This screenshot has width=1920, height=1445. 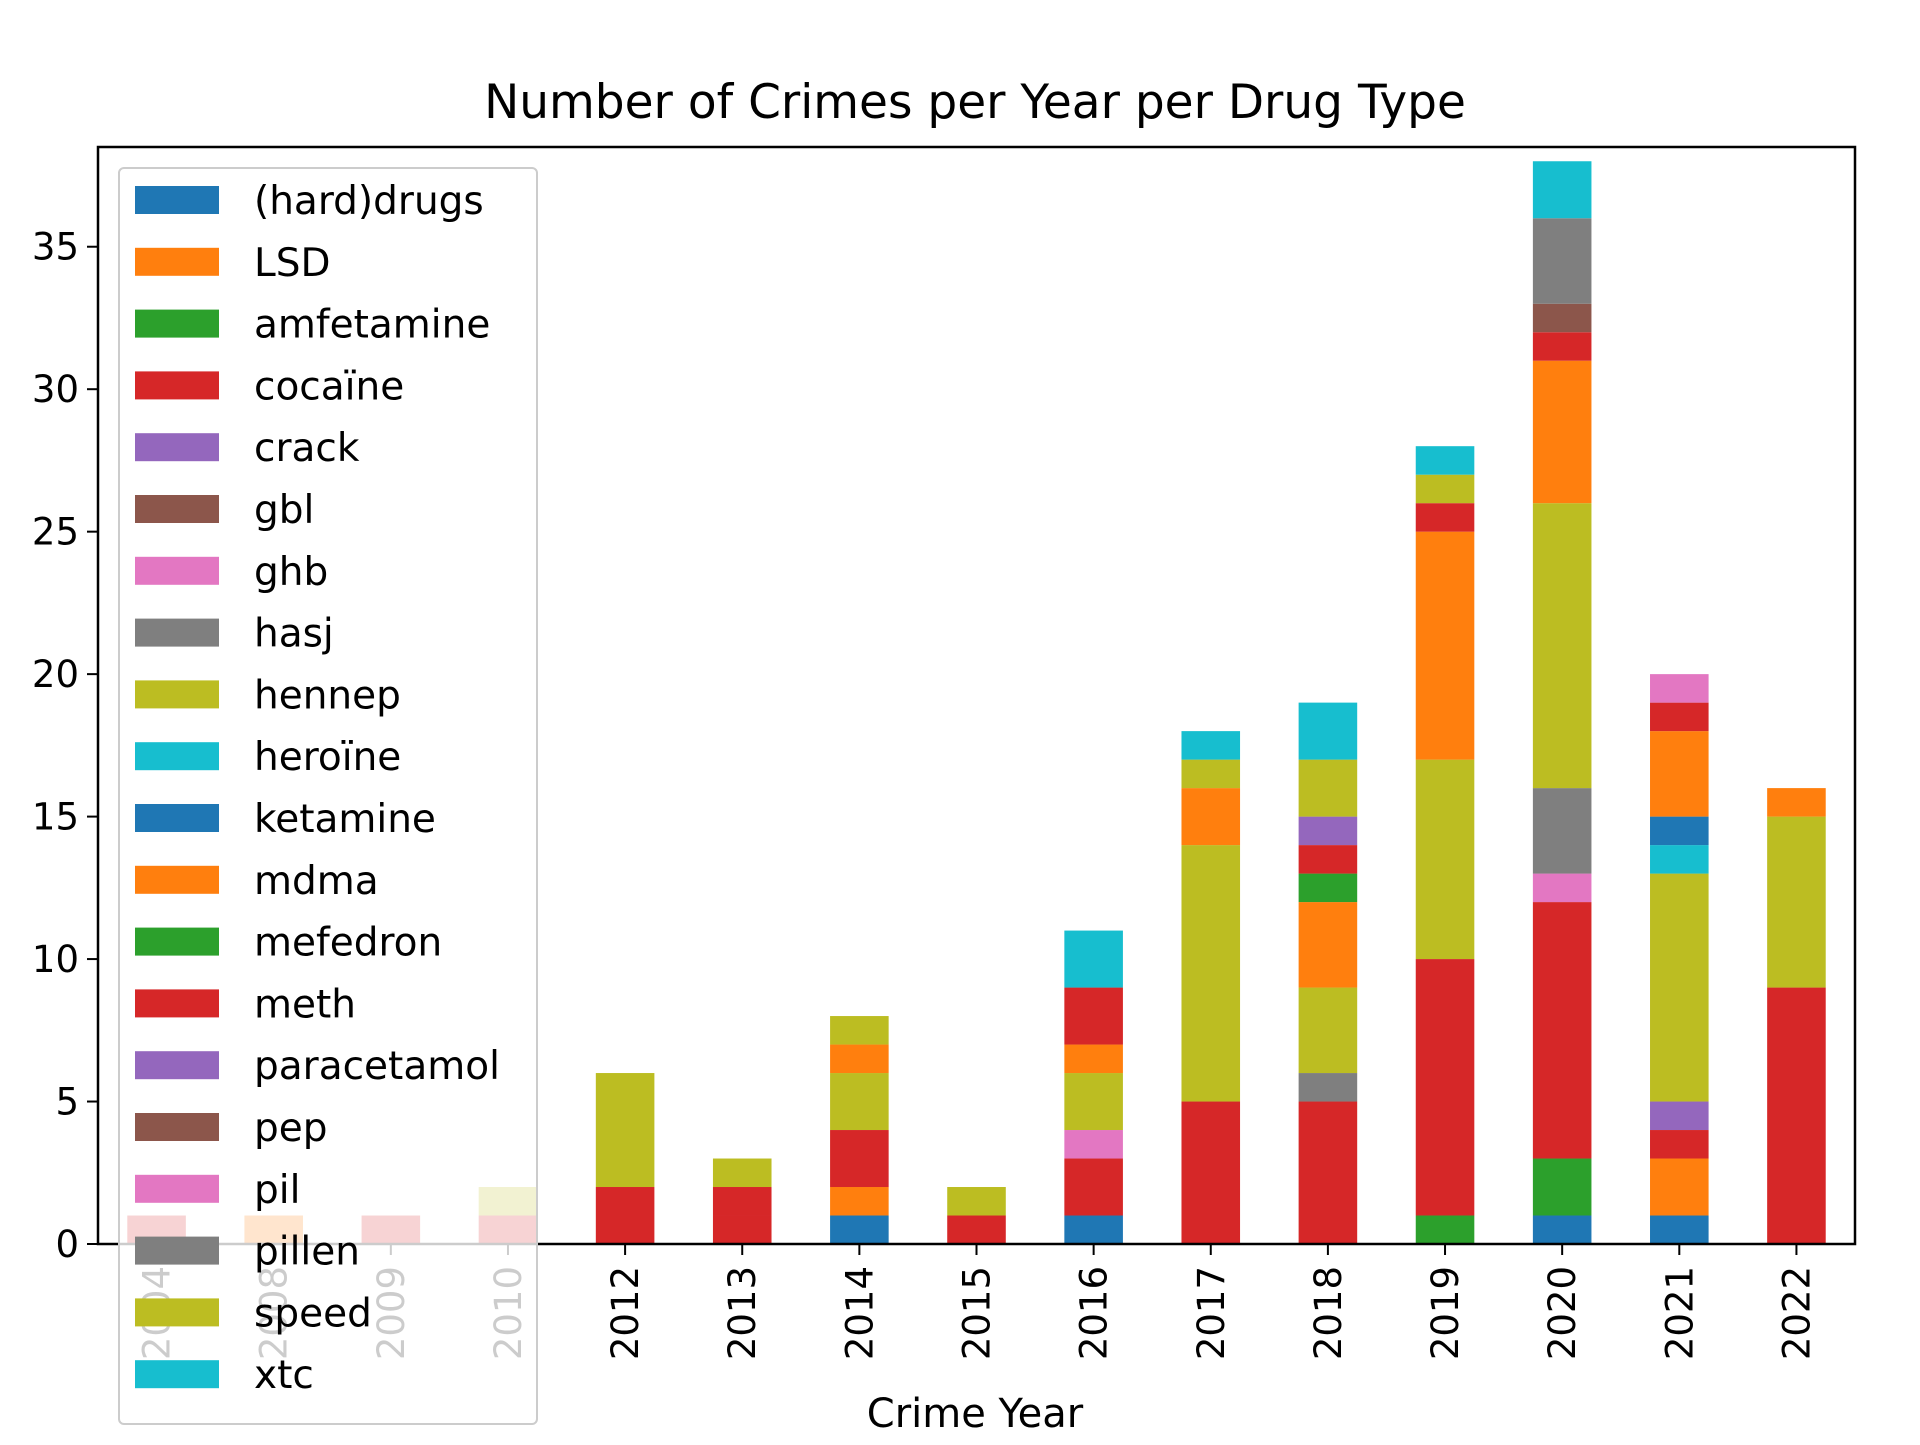 What do you see at coordinates (291, 1128) in the screenshot?
I see `legend-label-pep: pep` at bounding box center [291, 1128].